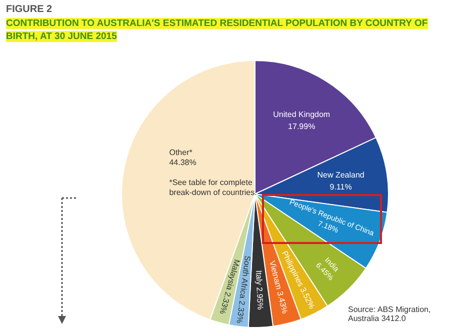 Image resolution: width=450 pixels, height=330 pixels. Describe the element at coordinates (390, 314) in the screenshot. I see `source-note: Source: ABS Migration, Australia 3412.0` at that location.